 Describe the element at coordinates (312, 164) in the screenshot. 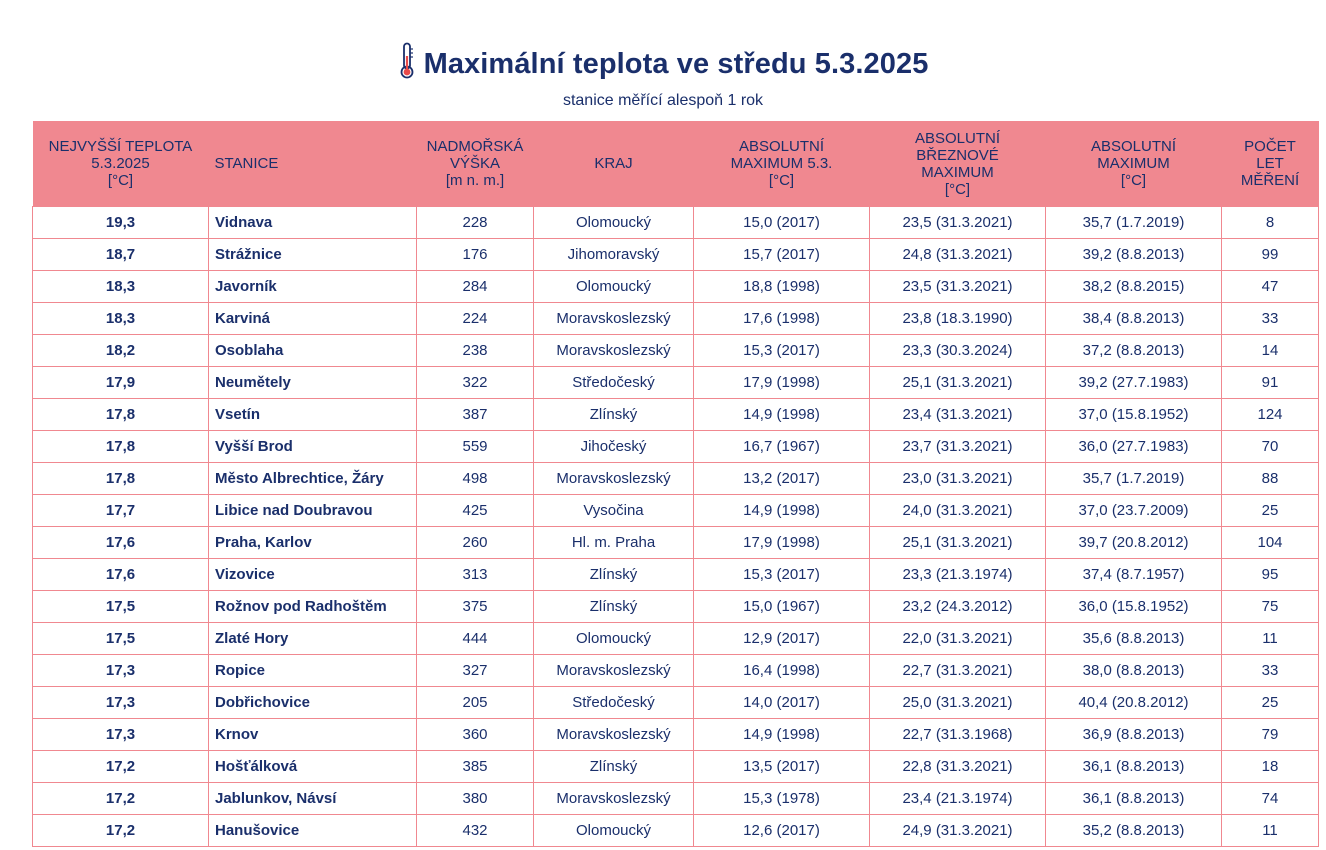

I see `col-header-station: STANICE` at that location.